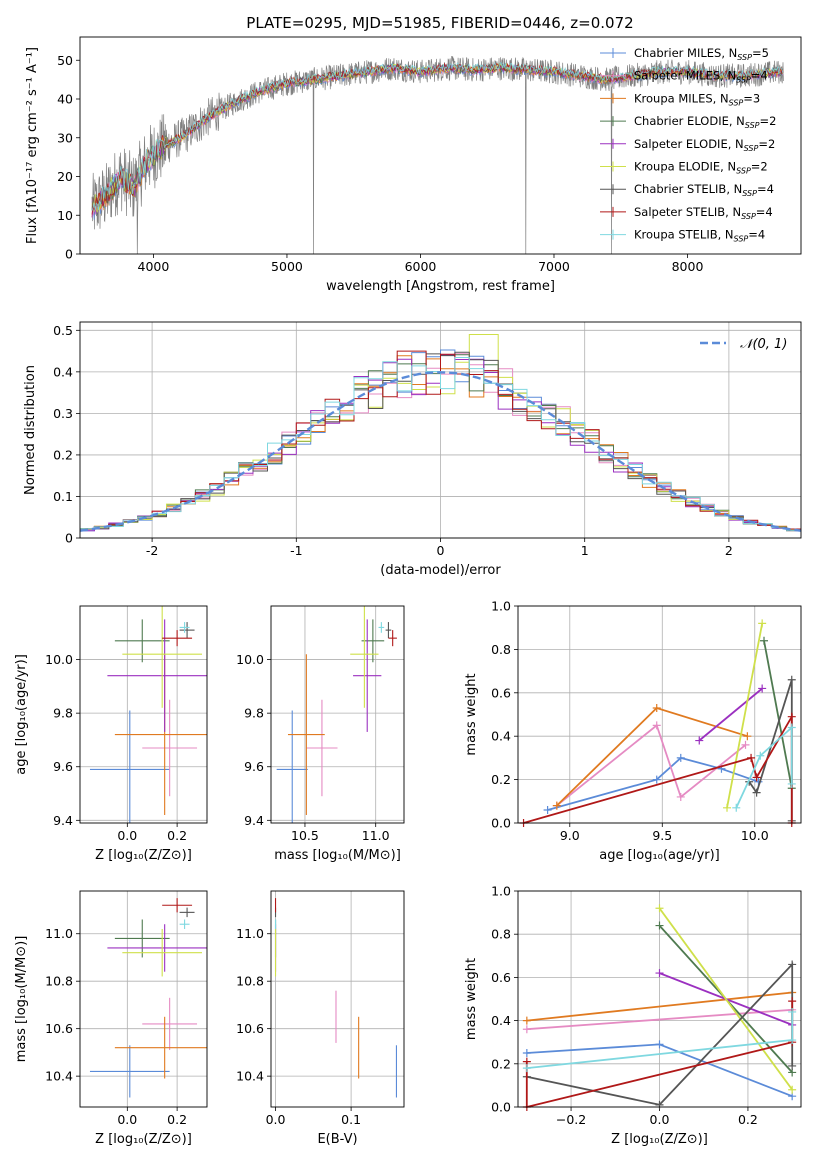 This screenshot has width=819, height=1170. What do you see at coordinates (59, 659) in the screenshot?
I see `y-tick-label: 10.0` at bounding box center [59, 659].